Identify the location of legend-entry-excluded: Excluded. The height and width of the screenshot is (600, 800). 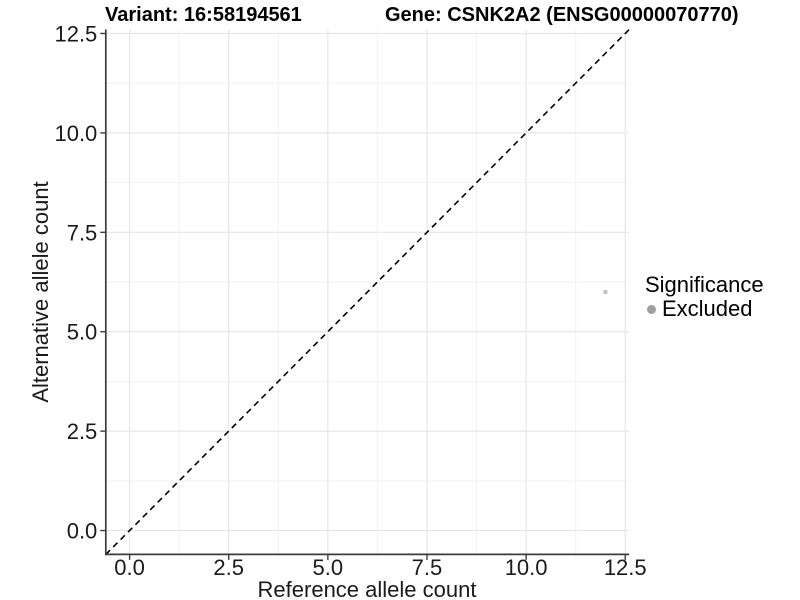
(704, 309).